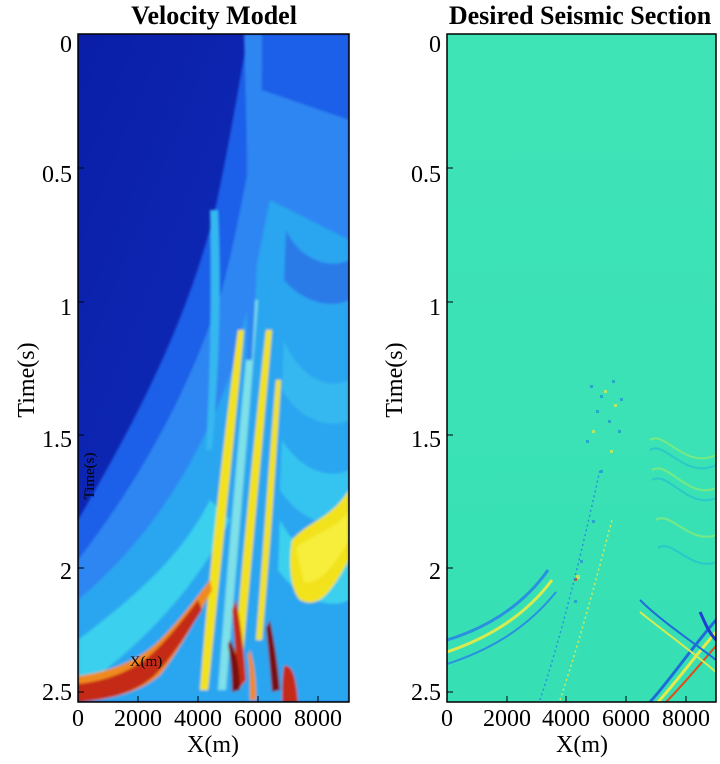 Image resolution: width=720 pixels, height=764 pixels. I want to click on seismic-section-y-ticks: 0 0.5 1 1.5 2 2.5, so click(432, 369).